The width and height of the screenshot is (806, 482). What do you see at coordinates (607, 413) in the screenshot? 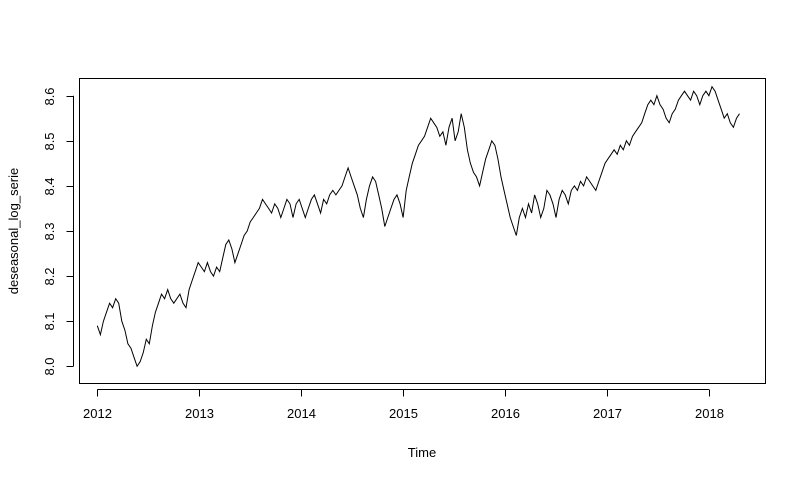
I see `x-tick-label: 2017` at bounding box center [607, 413].